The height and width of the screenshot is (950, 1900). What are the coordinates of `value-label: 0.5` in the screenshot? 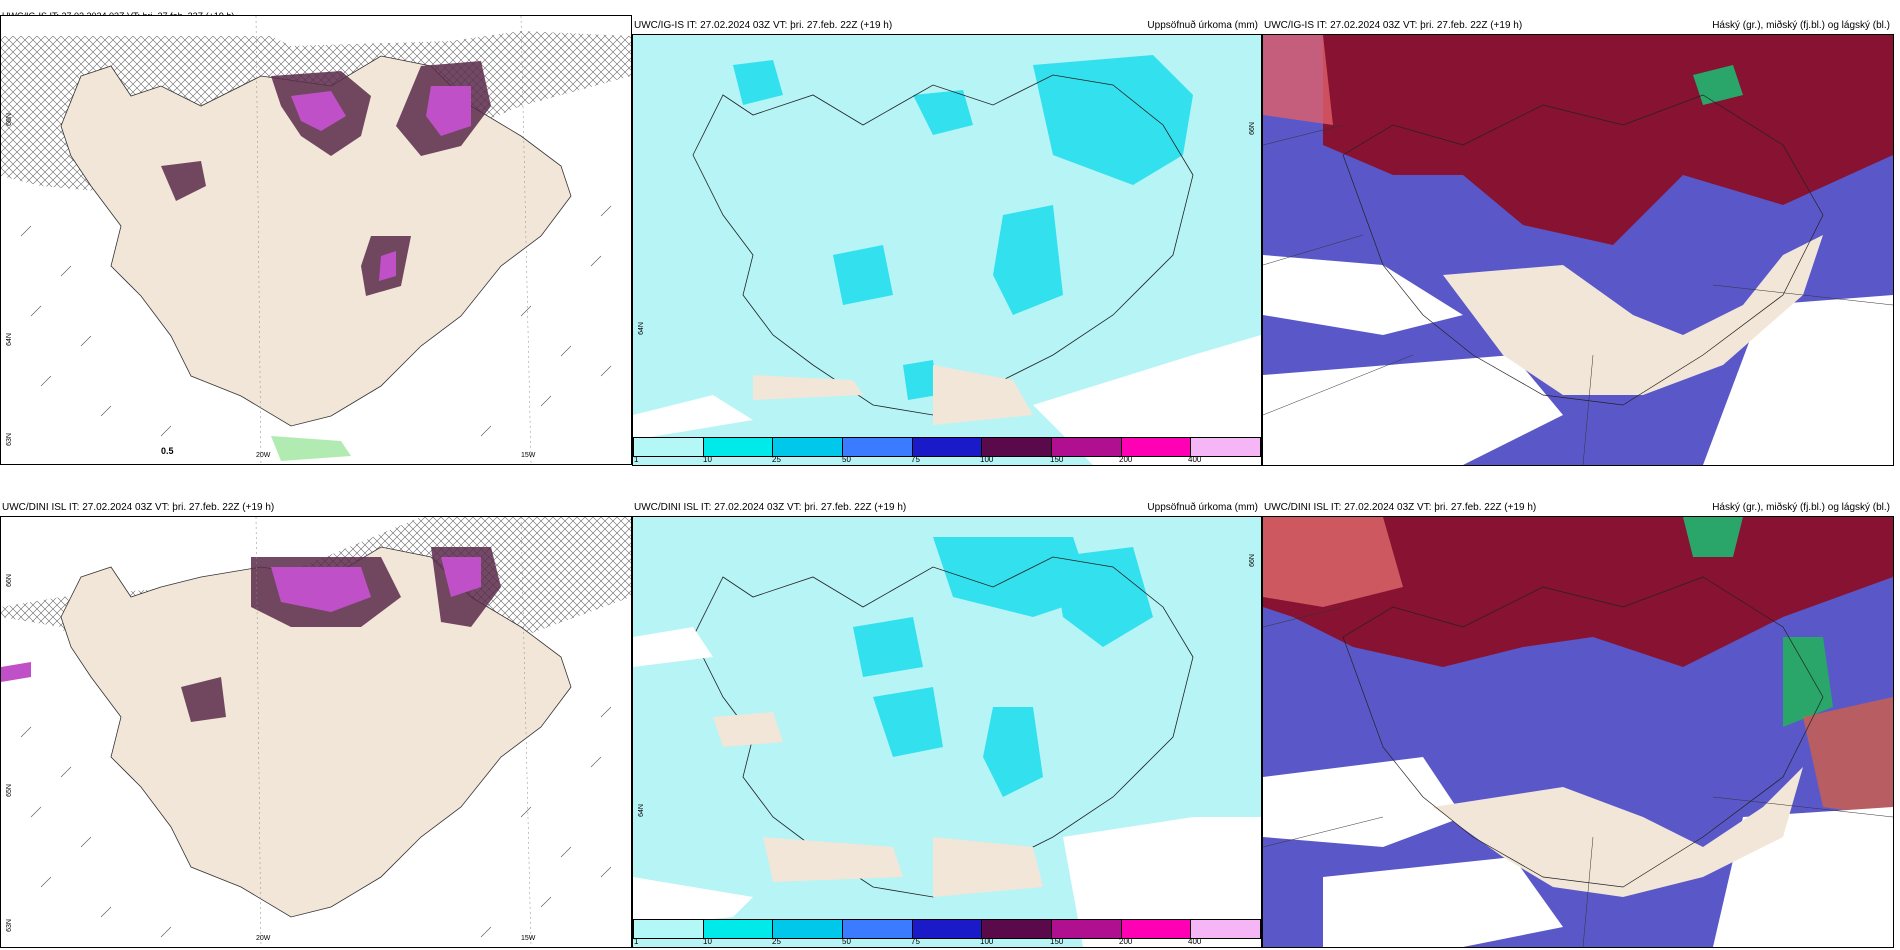 It's located at (167, 451).